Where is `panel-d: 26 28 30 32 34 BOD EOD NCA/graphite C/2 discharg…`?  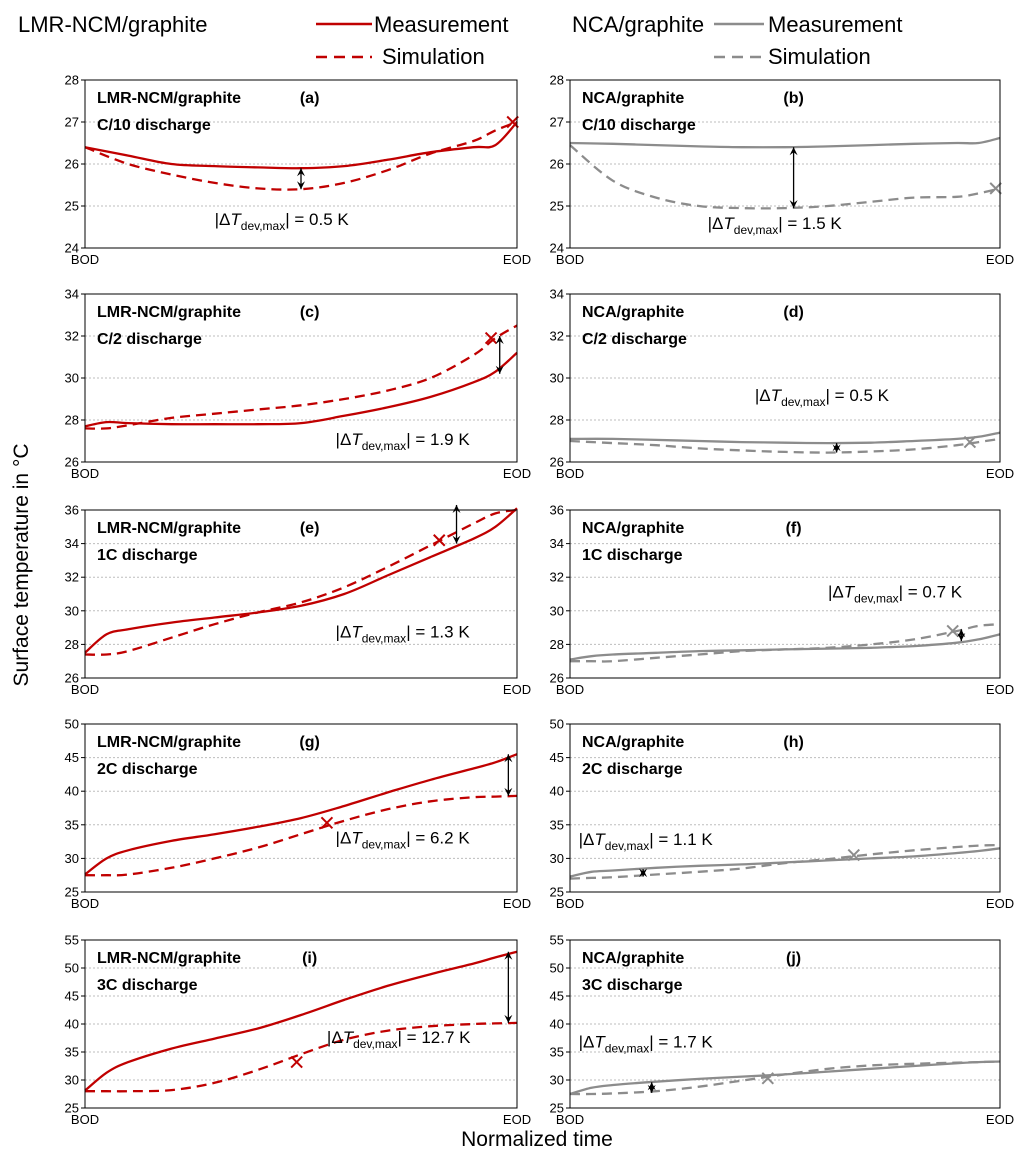 panel-d: 26 28 30 32 34 BOD EOD NCA/graphite C/2 discharg… is located at coordinates (782, 384).